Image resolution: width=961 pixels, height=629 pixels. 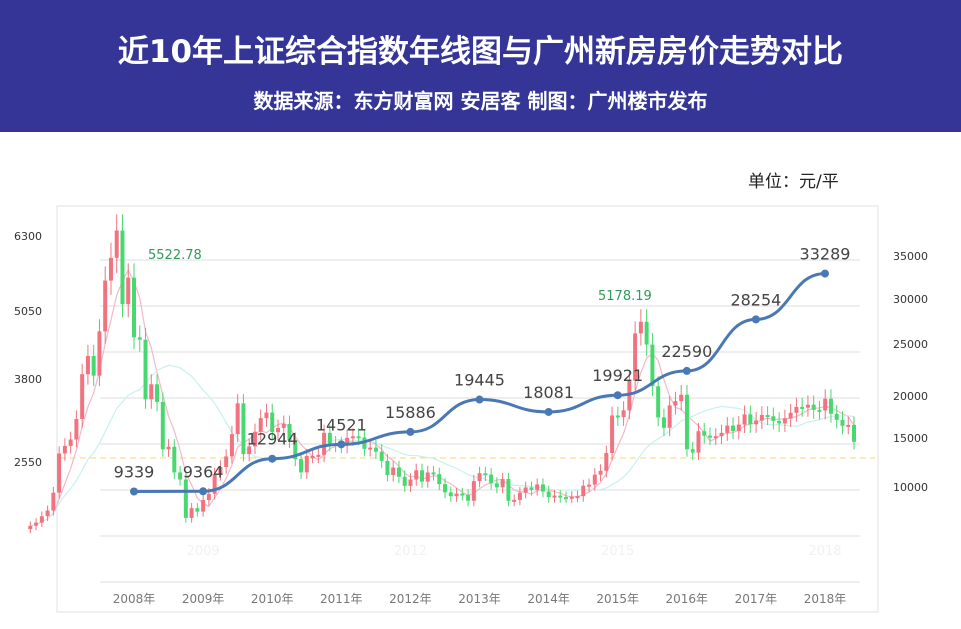 What do you see at coordinates (910, 299) in the screenshot?
I see `right-axis-tick: 30000` at bounding box center [910, 299].